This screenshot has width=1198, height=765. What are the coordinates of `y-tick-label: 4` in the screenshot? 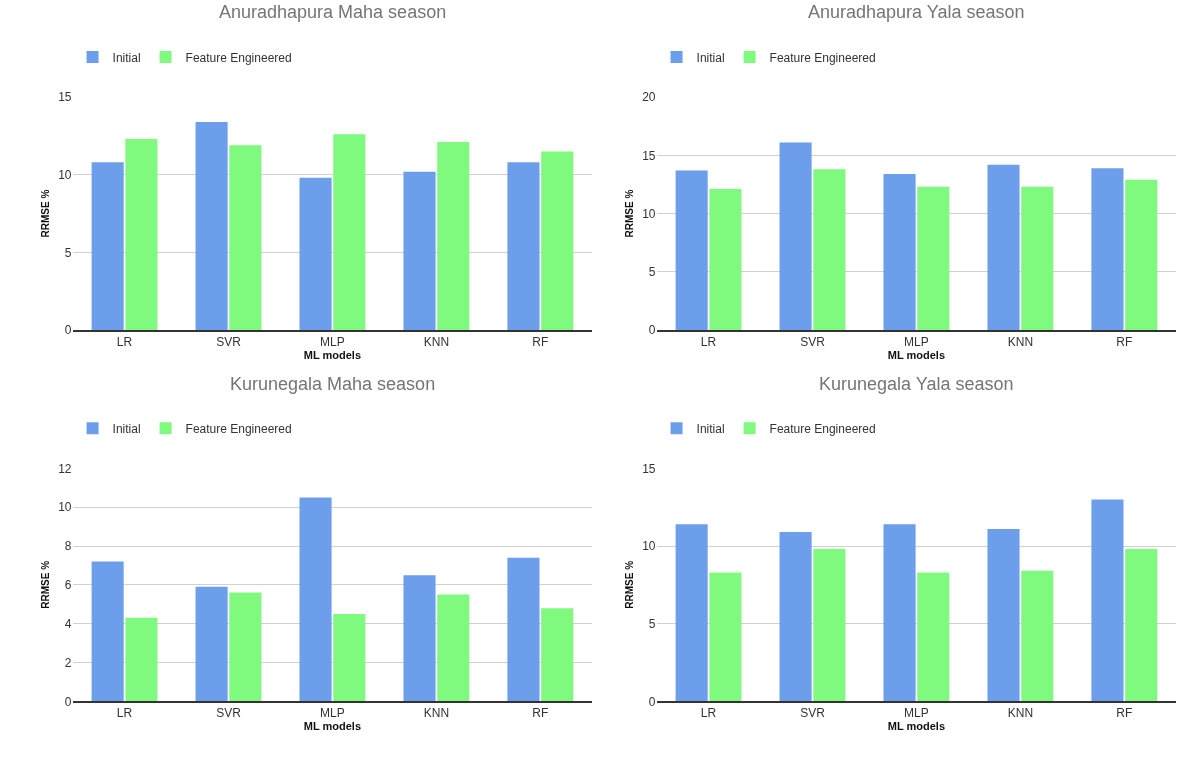 It's located at (68, 623).